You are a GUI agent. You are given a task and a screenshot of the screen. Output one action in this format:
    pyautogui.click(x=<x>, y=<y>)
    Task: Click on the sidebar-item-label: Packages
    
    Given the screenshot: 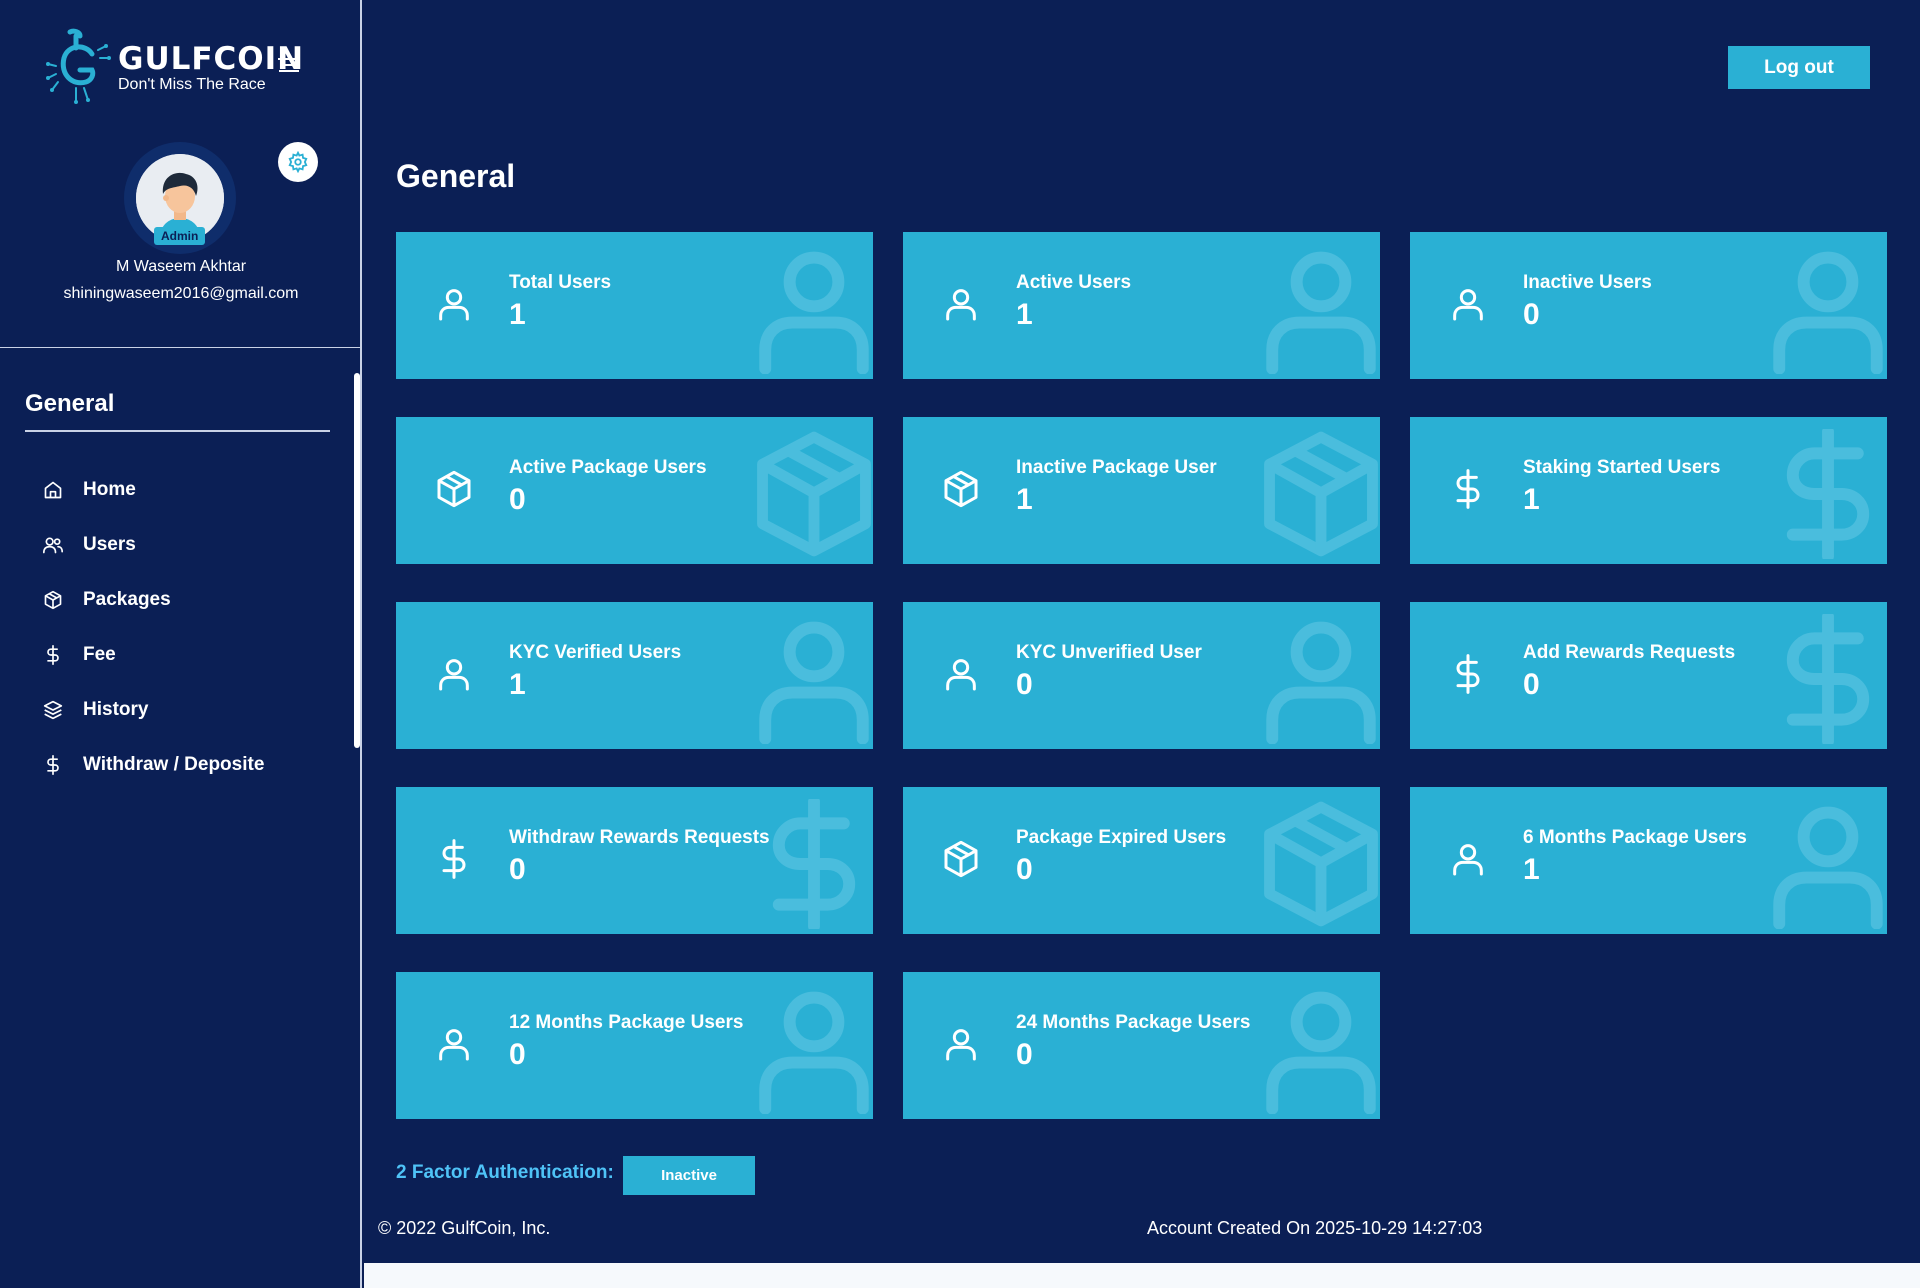 What is the action you would take?
    pyautogui.click(x=127, y=599)
    